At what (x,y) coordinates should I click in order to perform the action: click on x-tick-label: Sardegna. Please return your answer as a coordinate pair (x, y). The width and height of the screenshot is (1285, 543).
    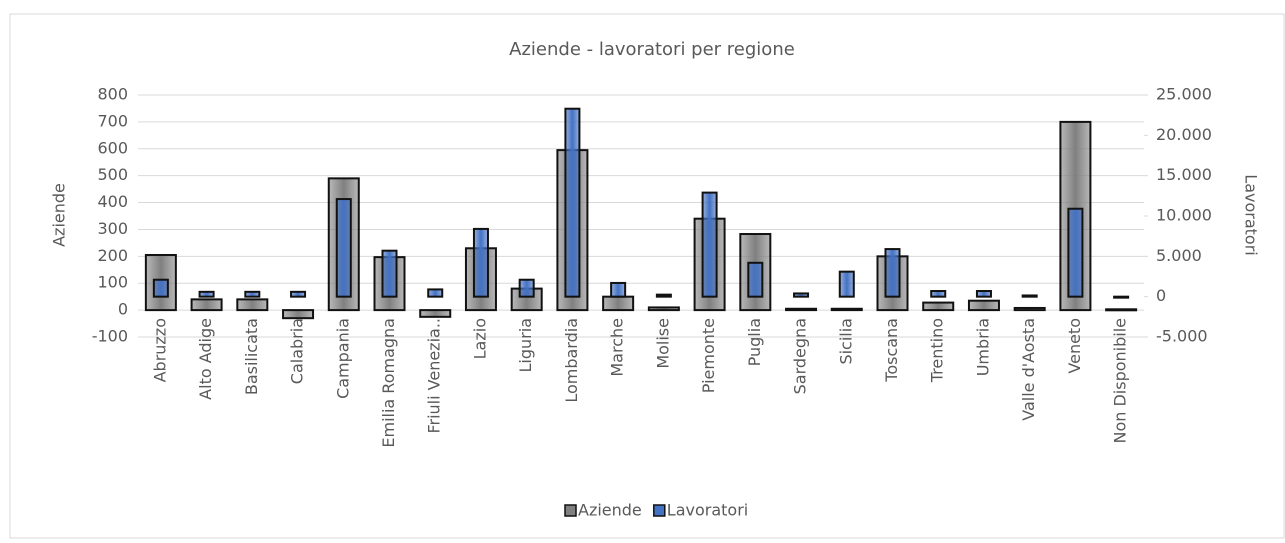
    Looking at the image, I should click on (800, 356).